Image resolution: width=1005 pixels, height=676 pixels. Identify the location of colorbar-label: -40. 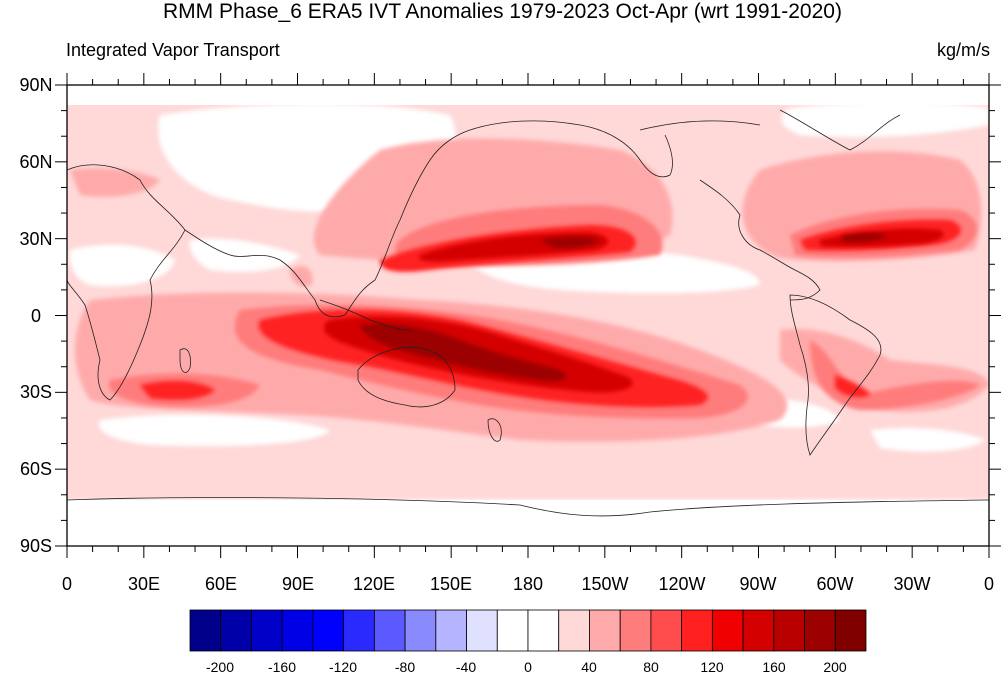
(466, 667).